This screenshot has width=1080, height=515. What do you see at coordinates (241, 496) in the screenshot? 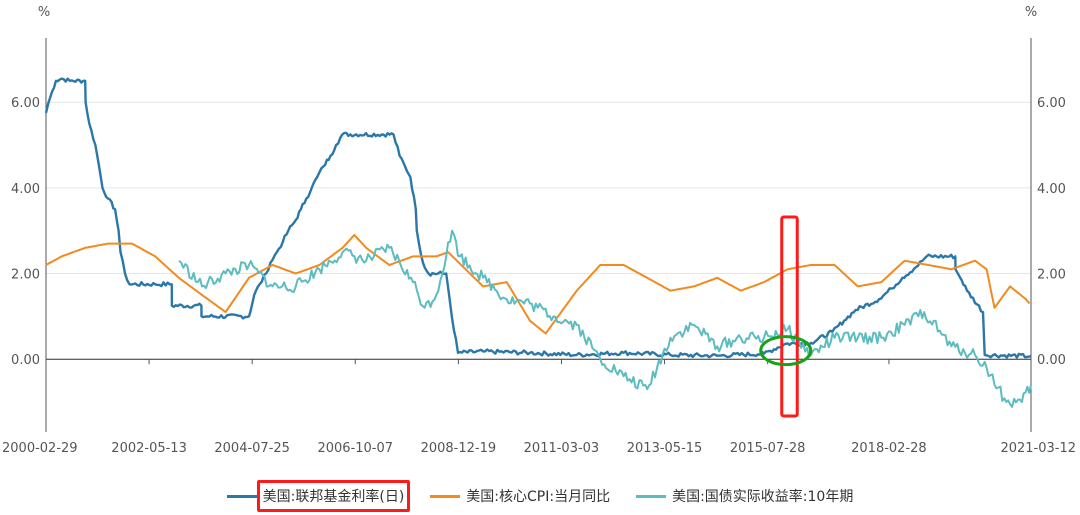
I see `legend-swatch-fed-funds` at bounding box center [241, 496].